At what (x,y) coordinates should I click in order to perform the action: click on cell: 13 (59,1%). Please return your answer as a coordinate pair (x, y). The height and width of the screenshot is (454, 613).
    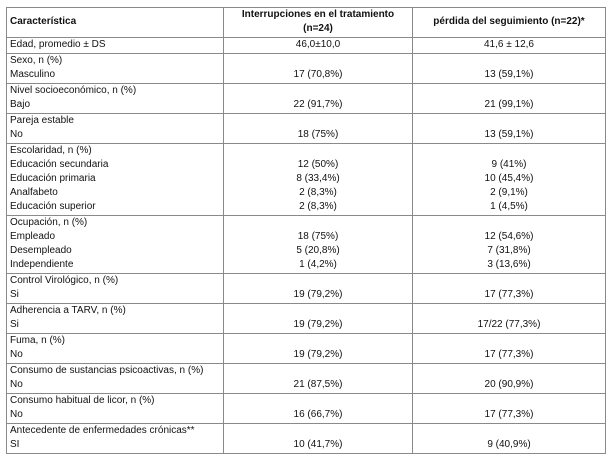
    Looking at the image, I should click on (509, 128).